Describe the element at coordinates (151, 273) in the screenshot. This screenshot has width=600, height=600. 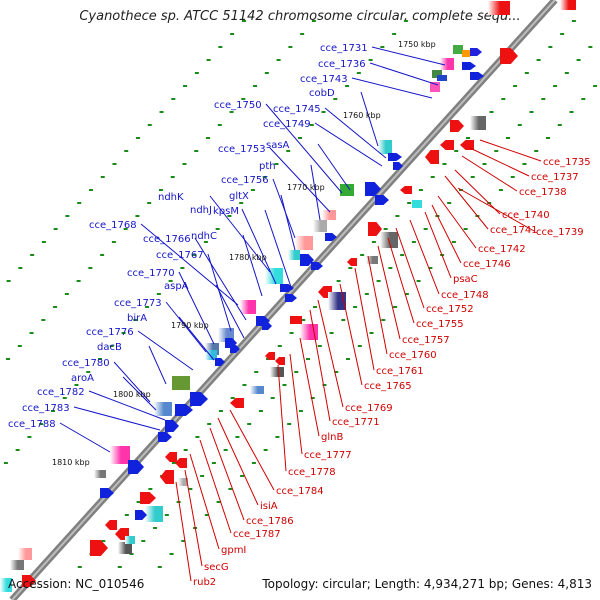
I see `gene-label-left: cce_1770` at that location.